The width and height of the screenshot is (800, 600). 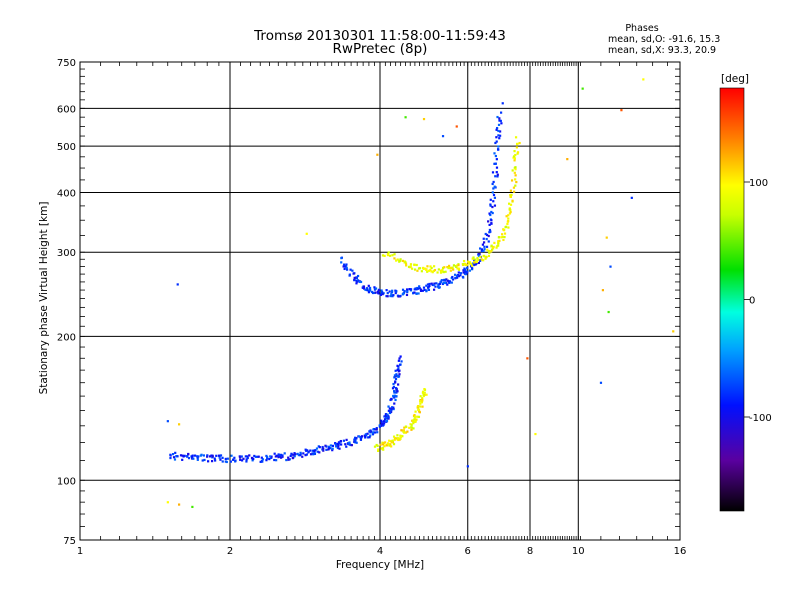 What do you see at coordinates (662, 50) in the screenshot?
I see `stats-line-x: mean, sd,X: 93.3, 20.9` at bounding box center [662, 50].